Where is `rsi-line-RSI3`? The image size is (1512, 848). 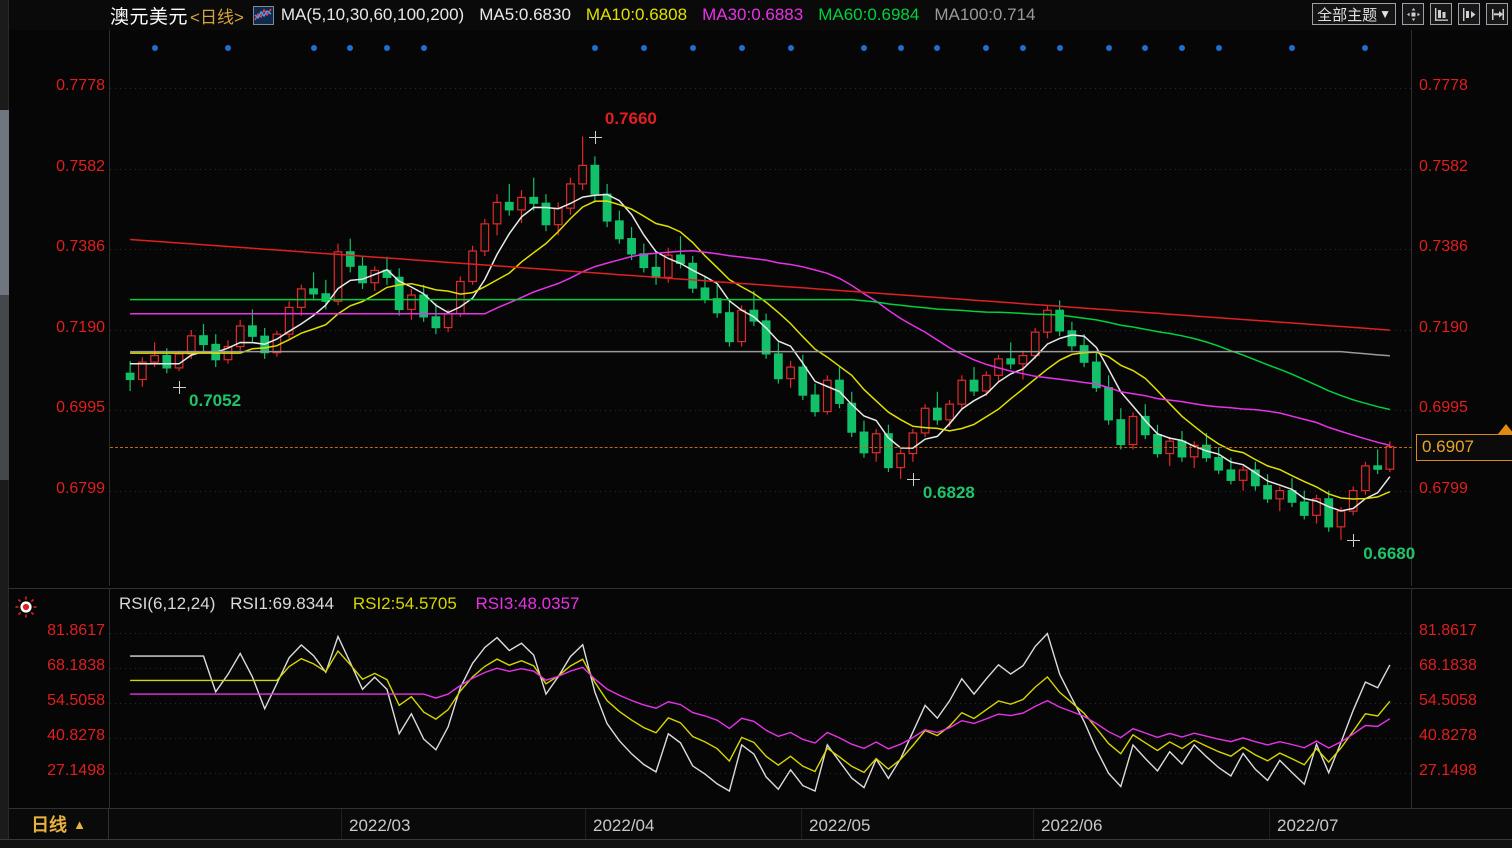
rsi-line-RSI3 is located at coordinates (760, 708).